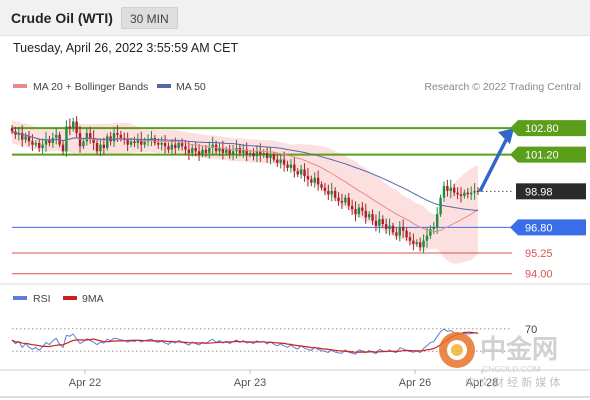 This screenshot has width=590, height=400. I want to click on ma20-legend-swatch, so click(20, 86).